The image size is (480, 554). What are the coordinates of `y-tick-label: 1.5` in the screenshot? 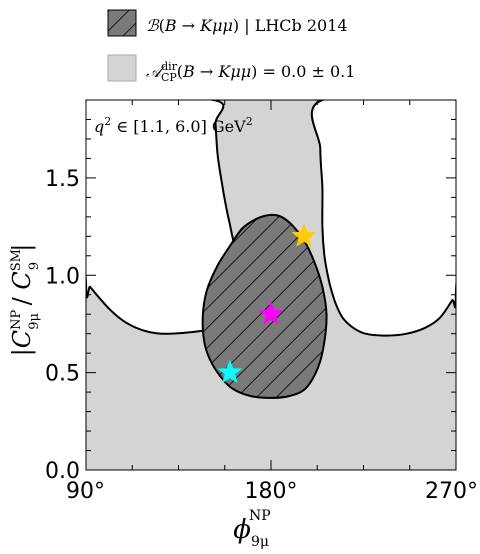 It's located at (62, 179).